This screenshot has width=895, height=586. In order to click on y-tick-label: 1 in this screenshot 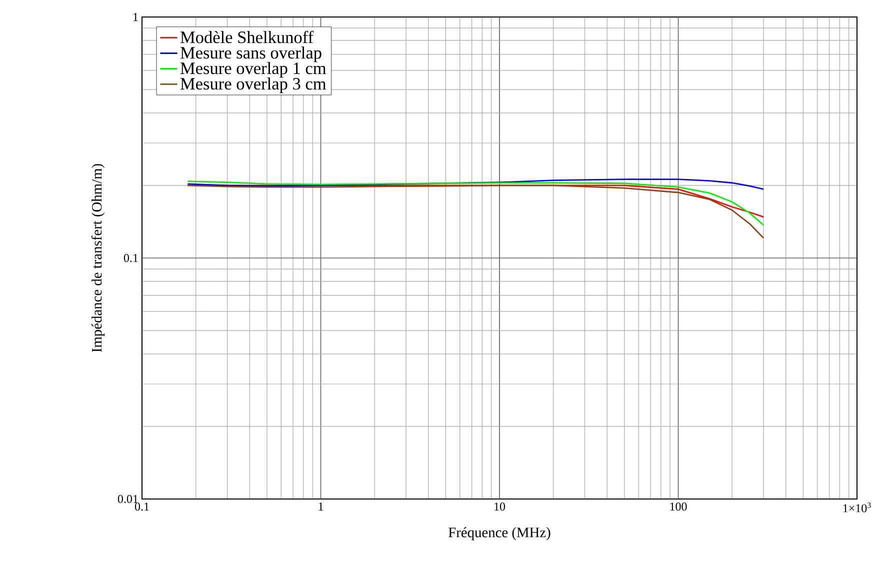, I will do `click(136, 17)`.